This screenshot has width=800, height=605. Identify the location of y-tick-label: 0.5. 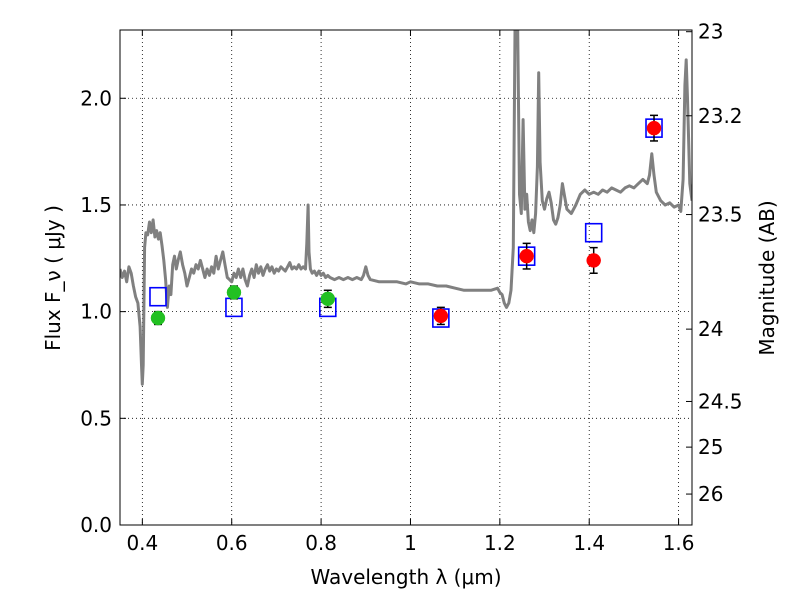
(96, 418).